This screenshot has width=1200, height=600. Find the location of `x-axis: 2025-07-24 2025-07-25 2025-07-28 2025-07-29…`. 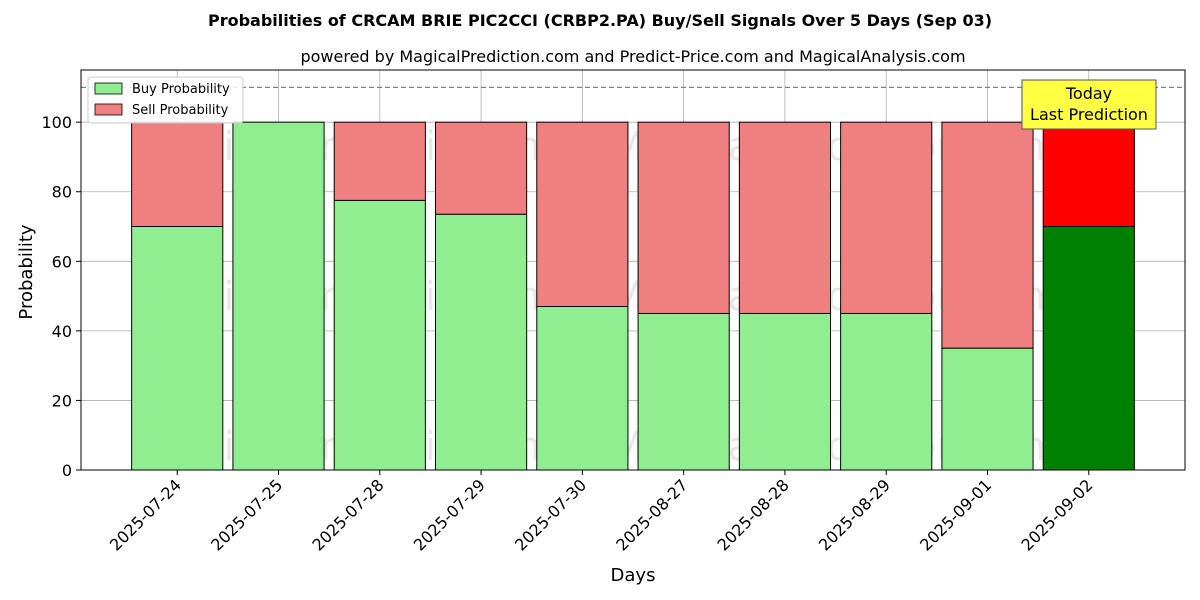

x-axis: 2025-07-24 2025-07-25 2025-07-28 2025-07-29… is located at coordinates (601, 512).